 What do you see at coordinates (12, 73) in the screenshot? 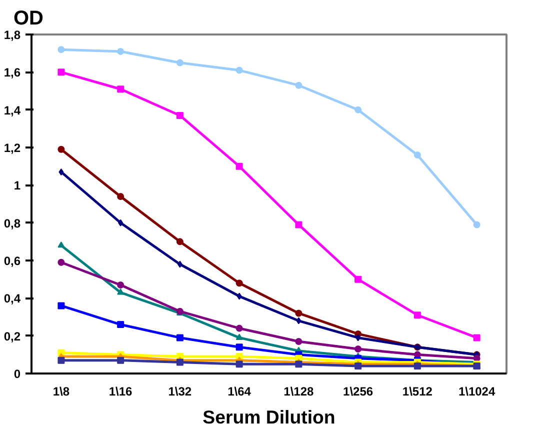
I see `y-tick-label: 1,6` at bounding box center [12, 73].